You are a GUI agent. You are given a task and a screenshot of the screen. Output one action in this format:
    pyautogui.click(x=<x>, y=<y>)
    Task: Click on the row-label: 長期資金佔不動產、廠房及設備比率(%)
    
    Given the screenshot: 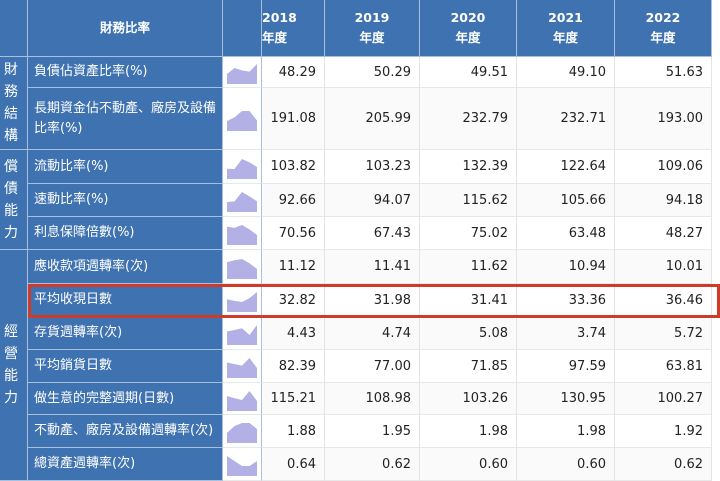 What is the action you would take?
    pyautogui.click(x=125, y=119)
    